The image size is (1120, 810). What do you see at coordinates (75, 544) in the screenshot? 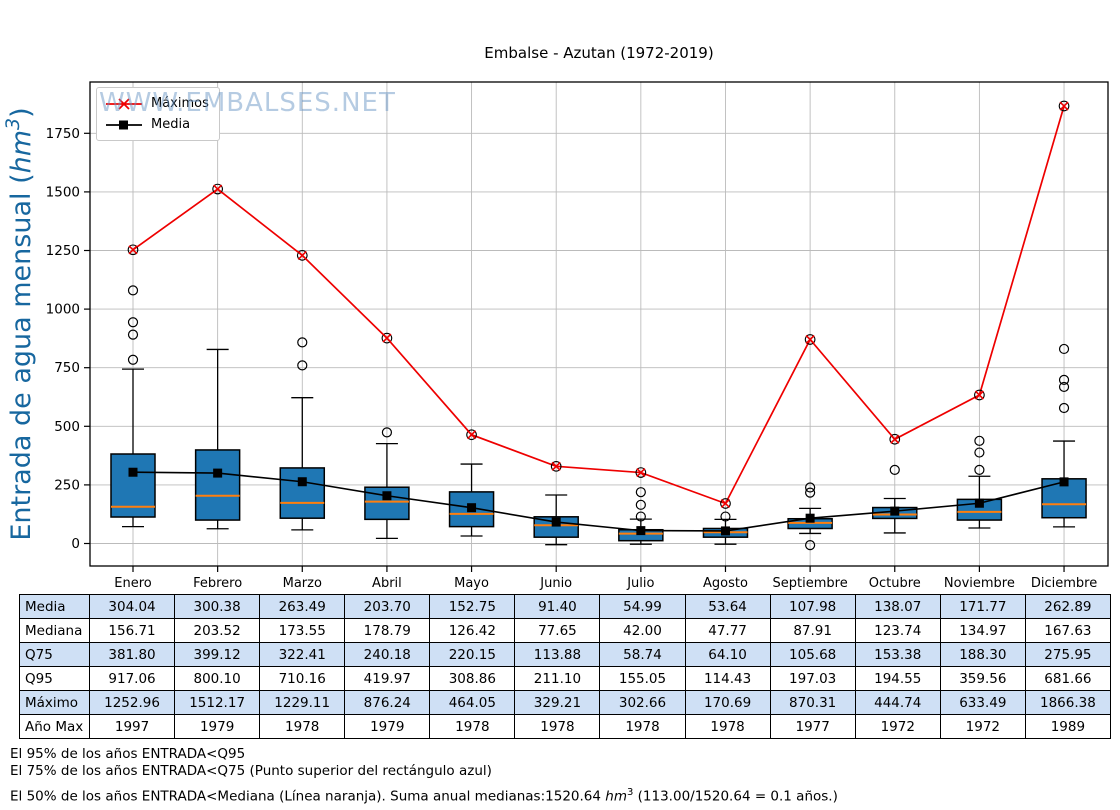
I see `y-tick-label: 0` at bounding box center [75, 544].